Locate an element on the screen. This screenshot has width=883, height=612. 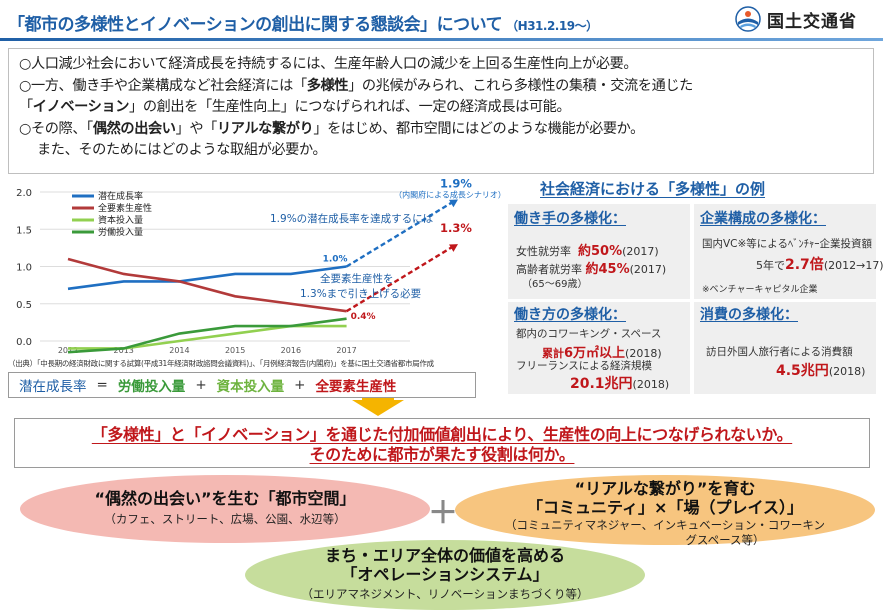
card-work-style-title: 働き方の多様化： is located at coordinates (570, 315).